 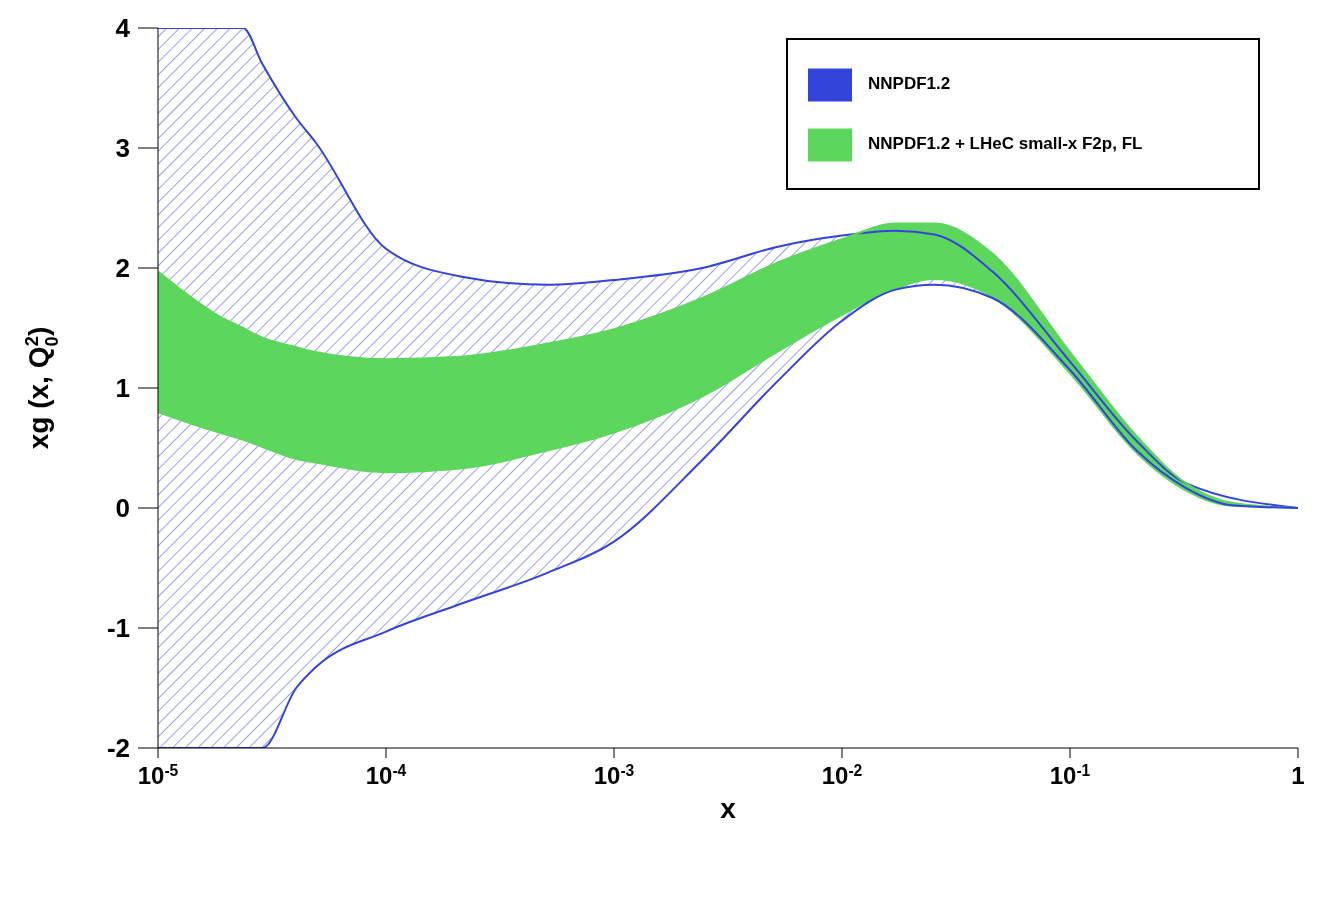 What do you see at coordinates (909, 83) in the screenshot?
I see `legend-label: NNPDF1.2` at bounding box center [909, 83].